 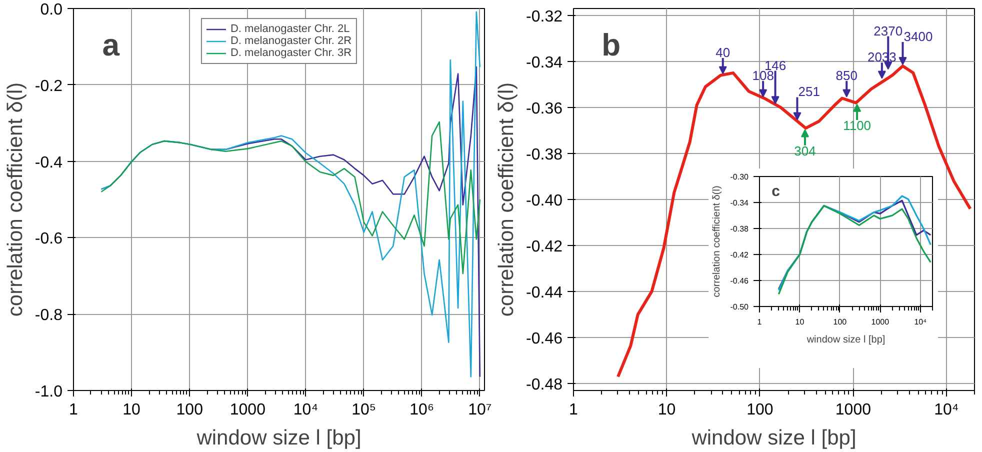 I want to click on y-tick-label: -0.40, so click(x=544, y=201).